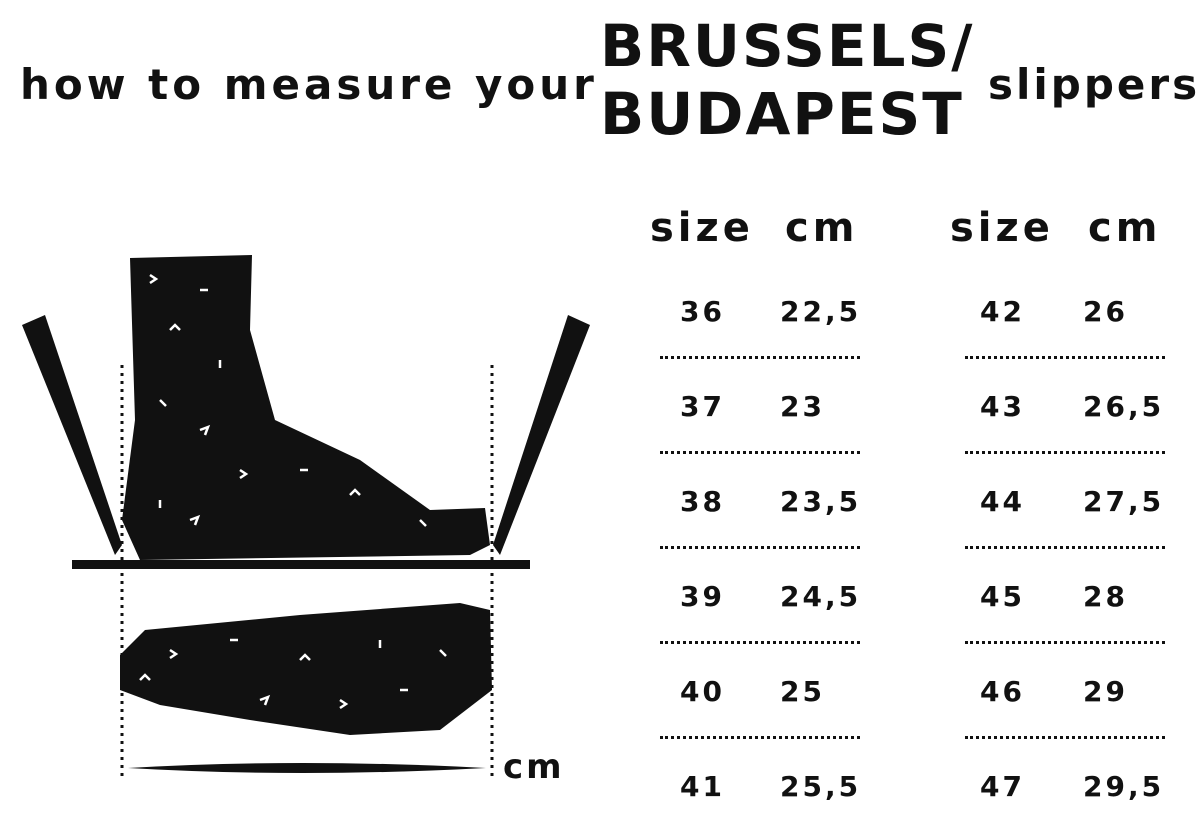  Describe the element at coordinates (702, 406) in the screenshot. I see `size-cell: 37` at that location.